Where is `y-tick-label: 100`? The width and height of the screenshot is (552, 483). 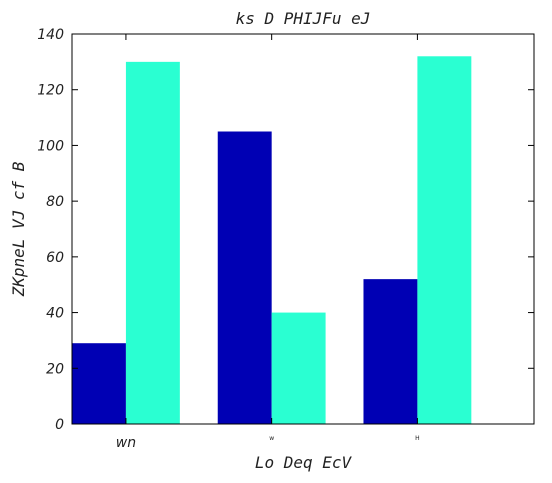
y-tick-label: 100 is located at coordinates (50, 146).